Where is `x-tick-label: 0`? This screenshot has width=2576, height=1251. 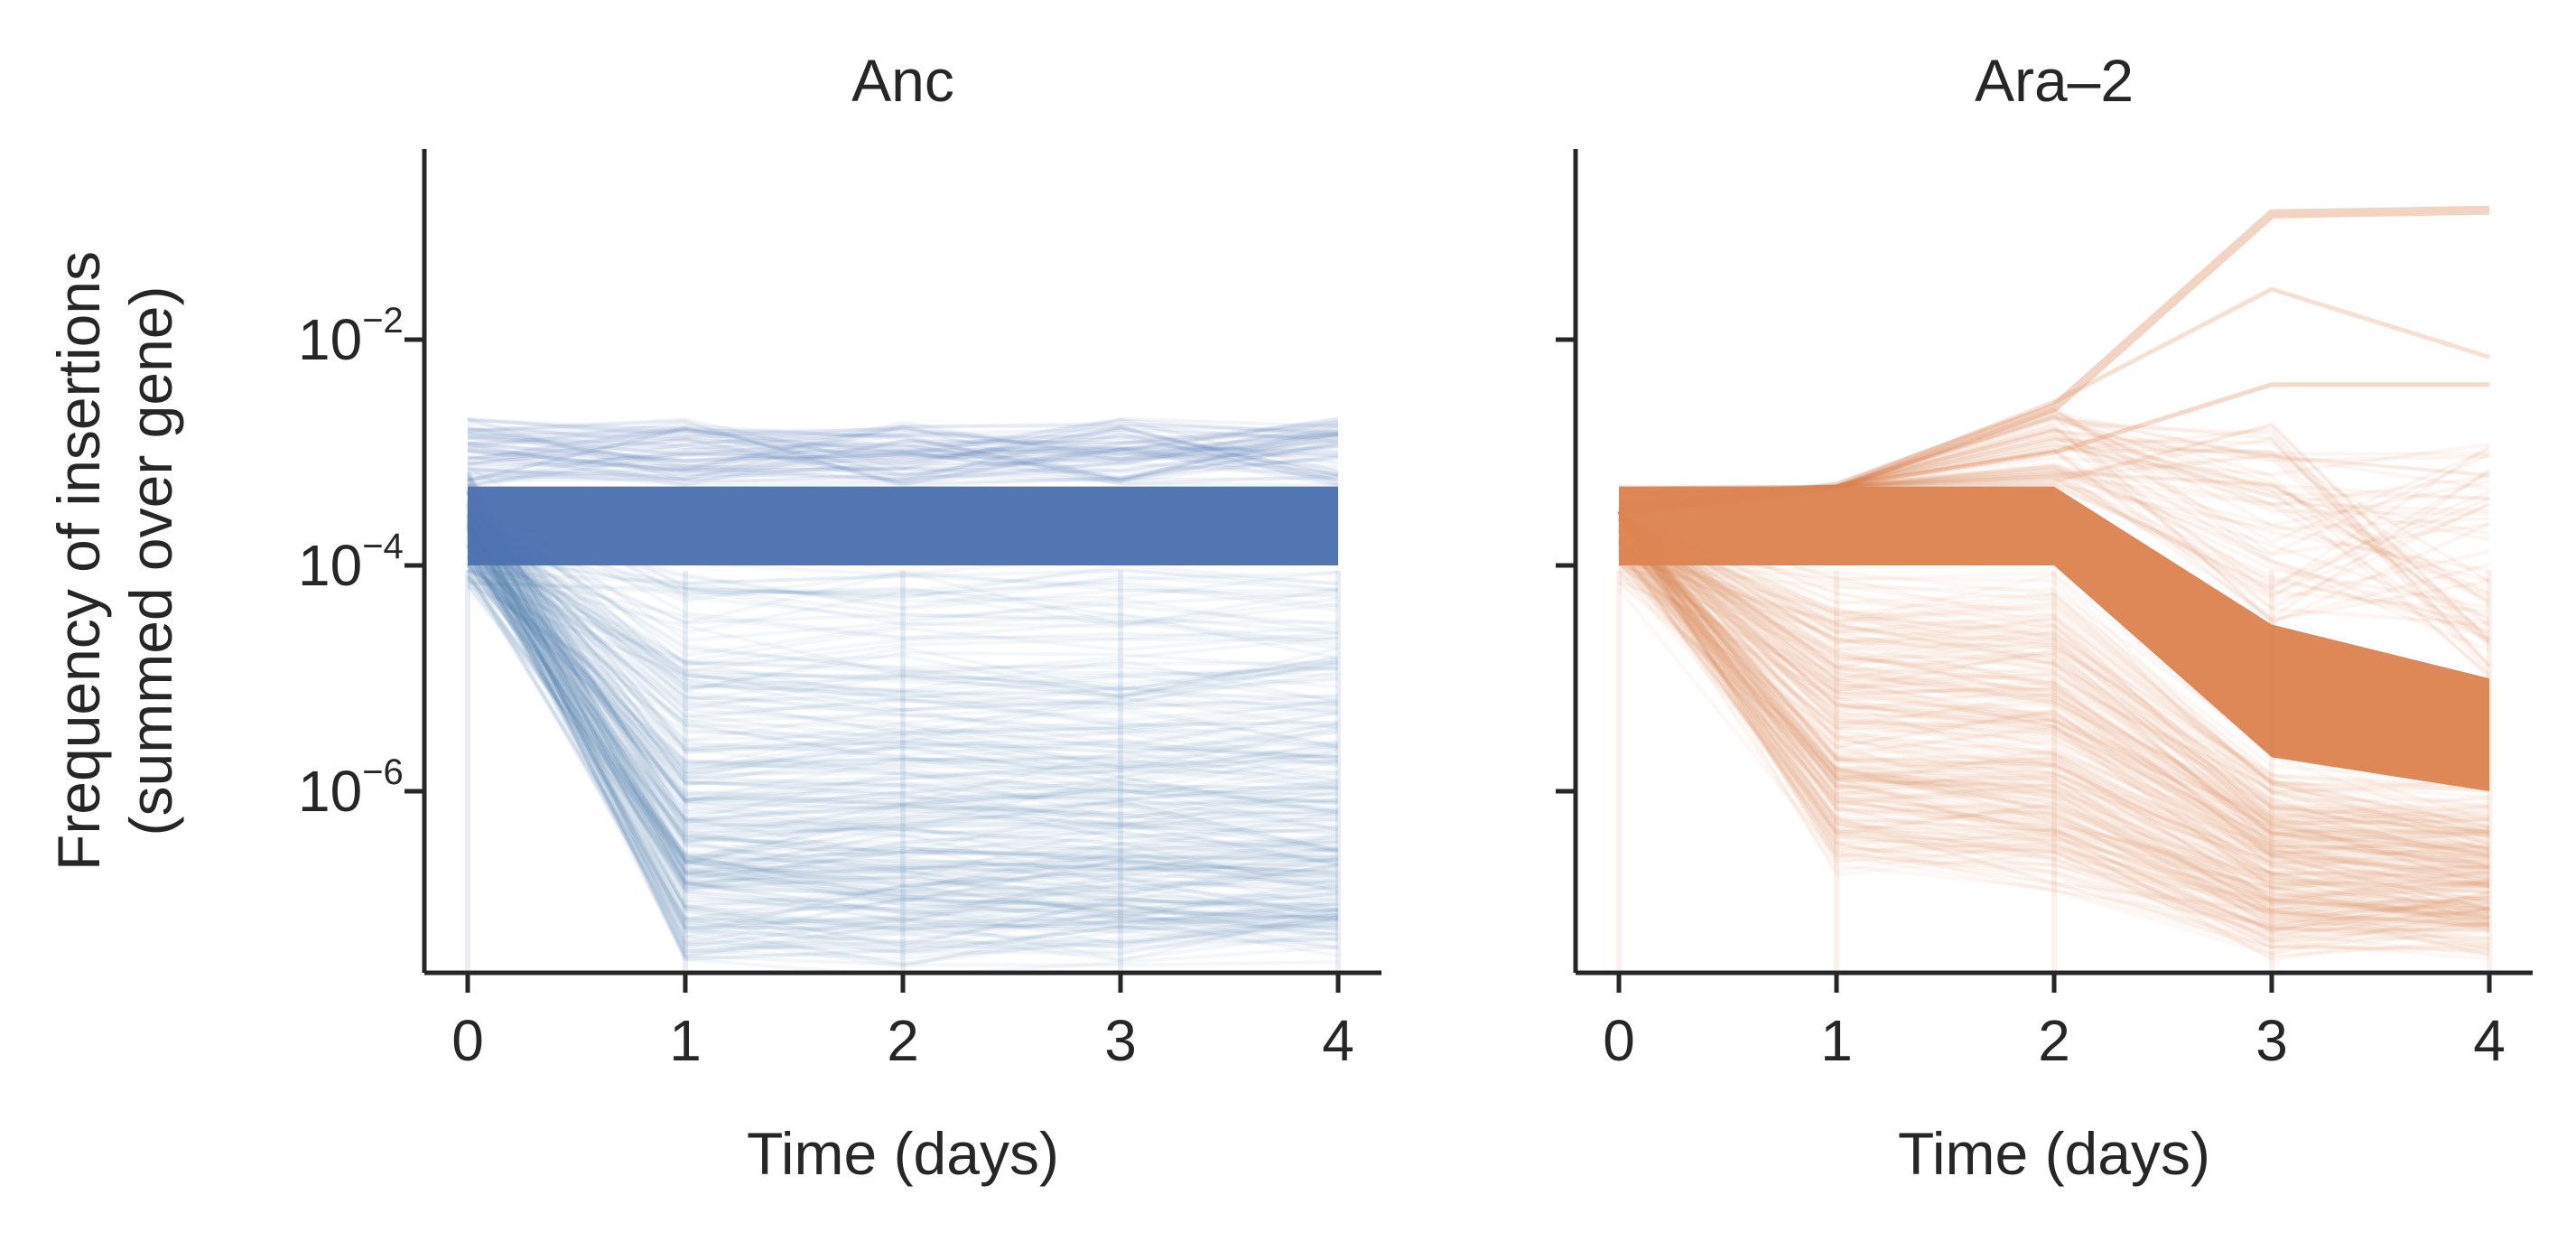
x-tick-label: 0 is located at coordinates (467, 1040).